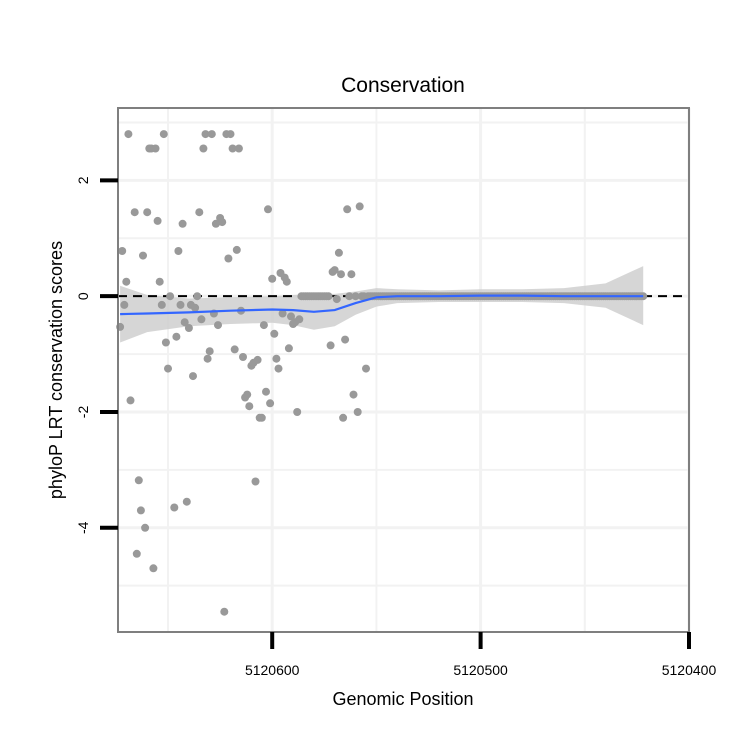 The width and height of the screenshot is (750, 750). I want to click on x-tick-label: 5120400, so click(689, 670).